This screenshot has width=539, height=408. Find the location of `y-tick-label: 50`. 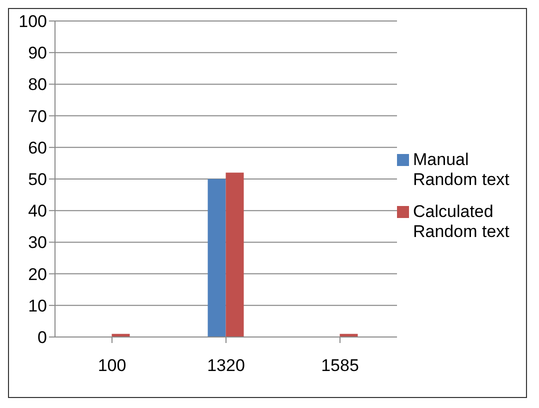

y-tick-label: 50 is located at coordinates (37, 180).